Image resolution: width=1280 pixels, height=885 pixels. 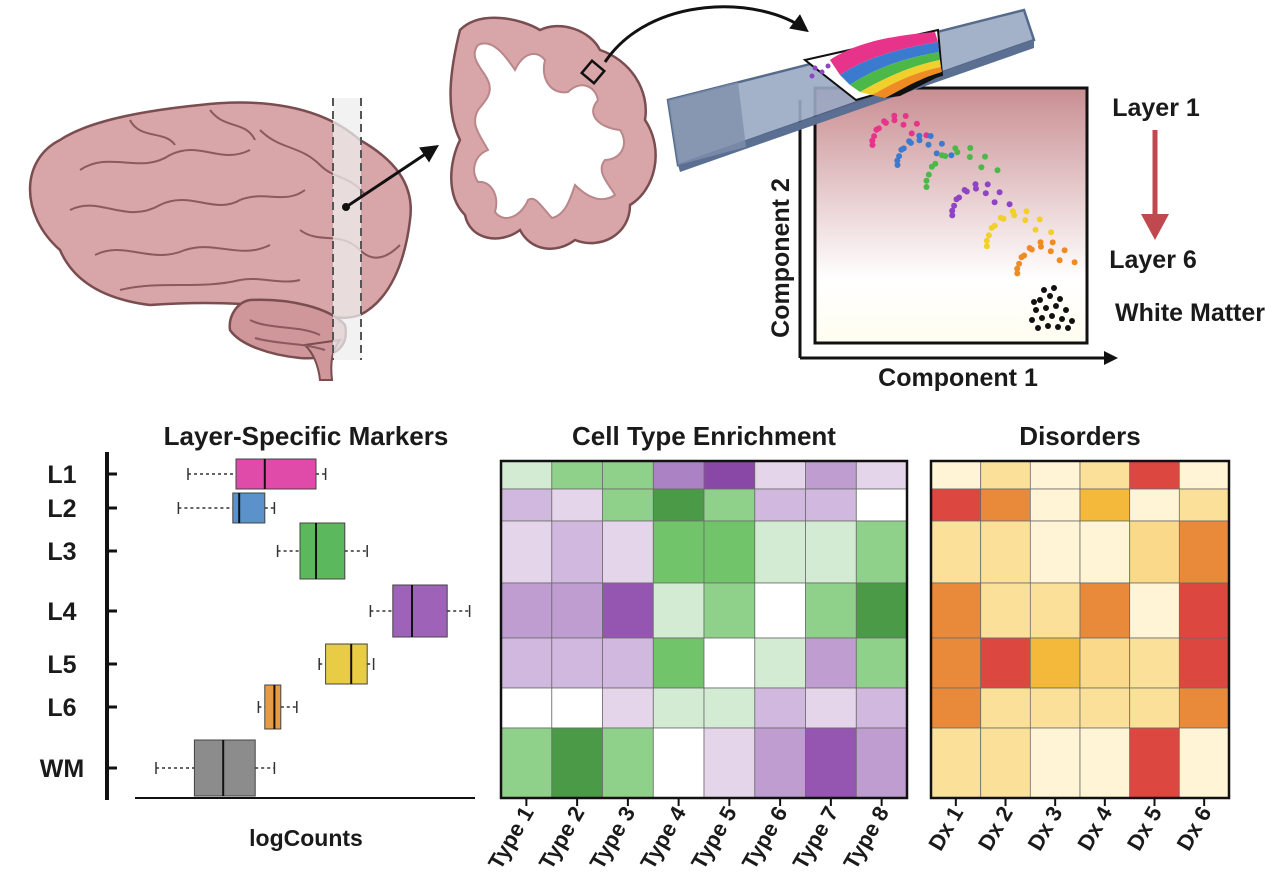 What do you see at coordinates (1156, 108) in the screenshot?
I see `layer-1-label: Layer 1` at bounding box center [1156, 108].